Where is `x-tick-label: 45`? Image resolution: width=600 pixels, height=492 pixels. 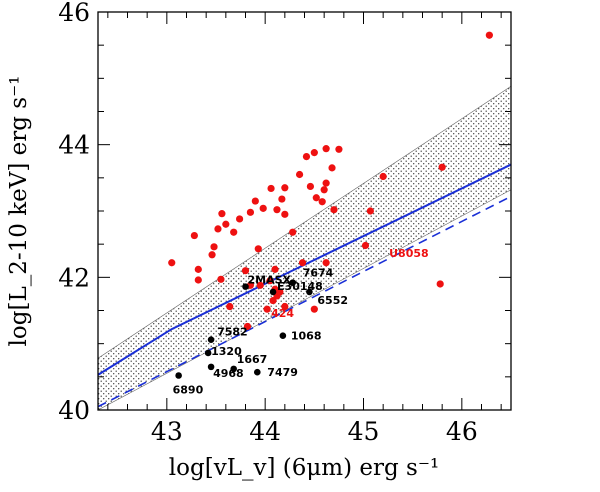
x-tick-label: 45 is located at coordinates (364, 431).